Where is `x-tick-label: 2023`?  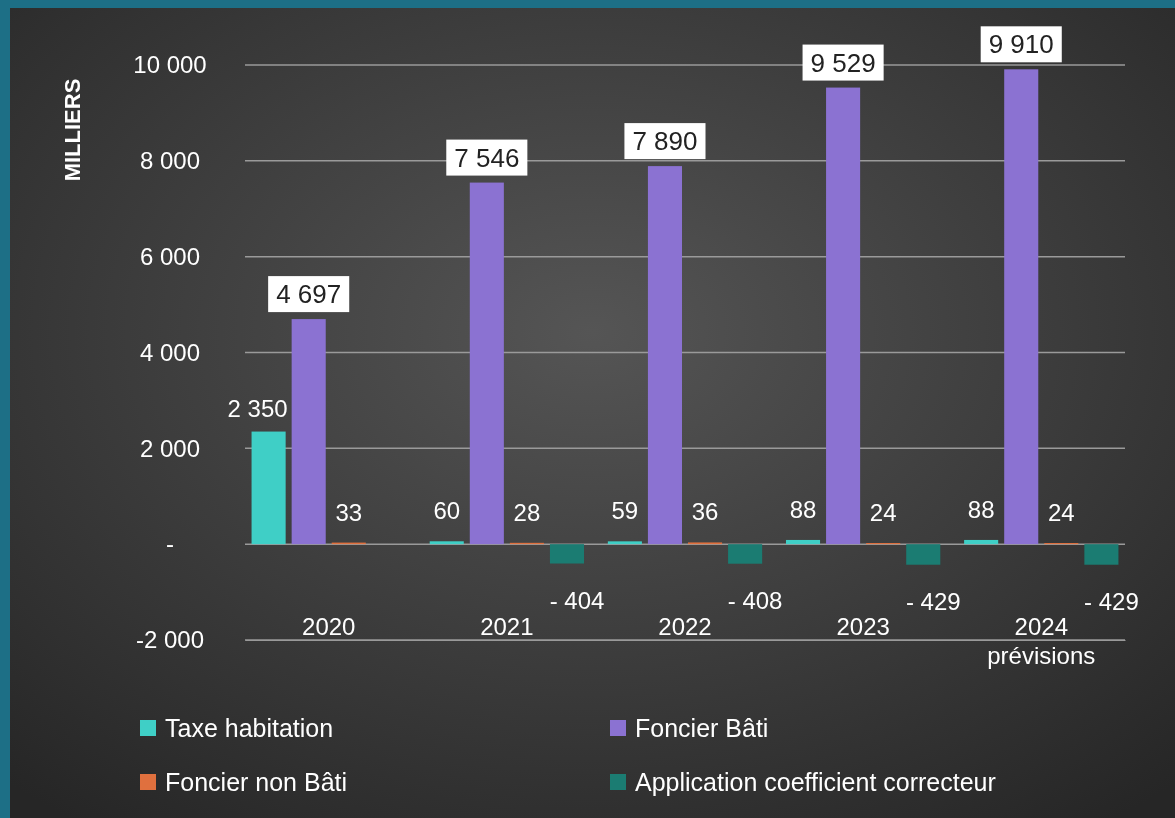 x-tick-label: 2023 is located at coordinates (863, 627).